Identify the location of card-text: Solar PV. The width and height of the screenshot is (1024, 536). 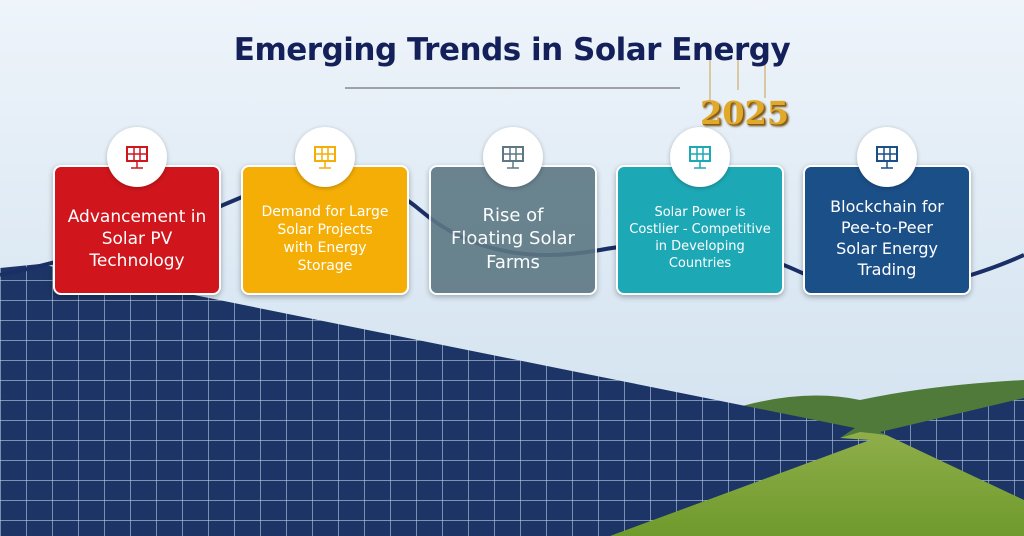
(137, 238).